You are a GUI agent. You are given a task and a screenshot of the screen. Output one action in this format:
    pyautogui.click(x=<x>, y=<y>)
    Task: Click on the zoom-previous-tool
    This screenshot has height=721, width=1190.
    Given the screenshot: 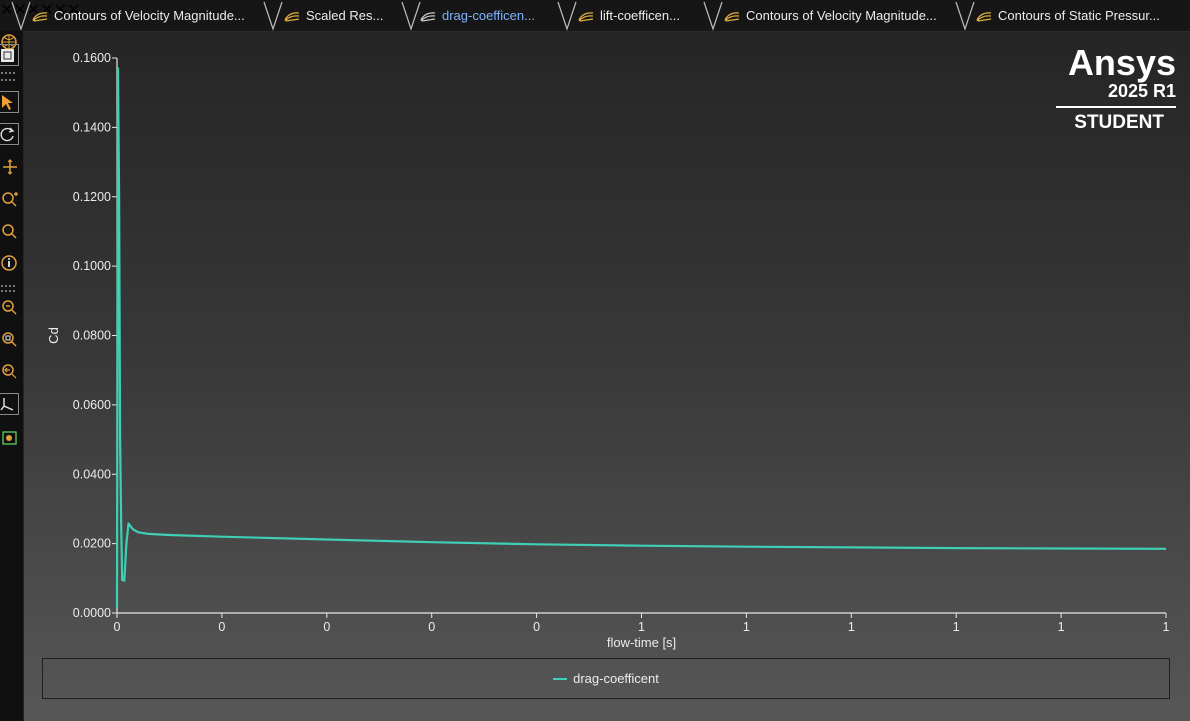 What is the action you would take?
    pyautogui.click(x=10, y=371)
    